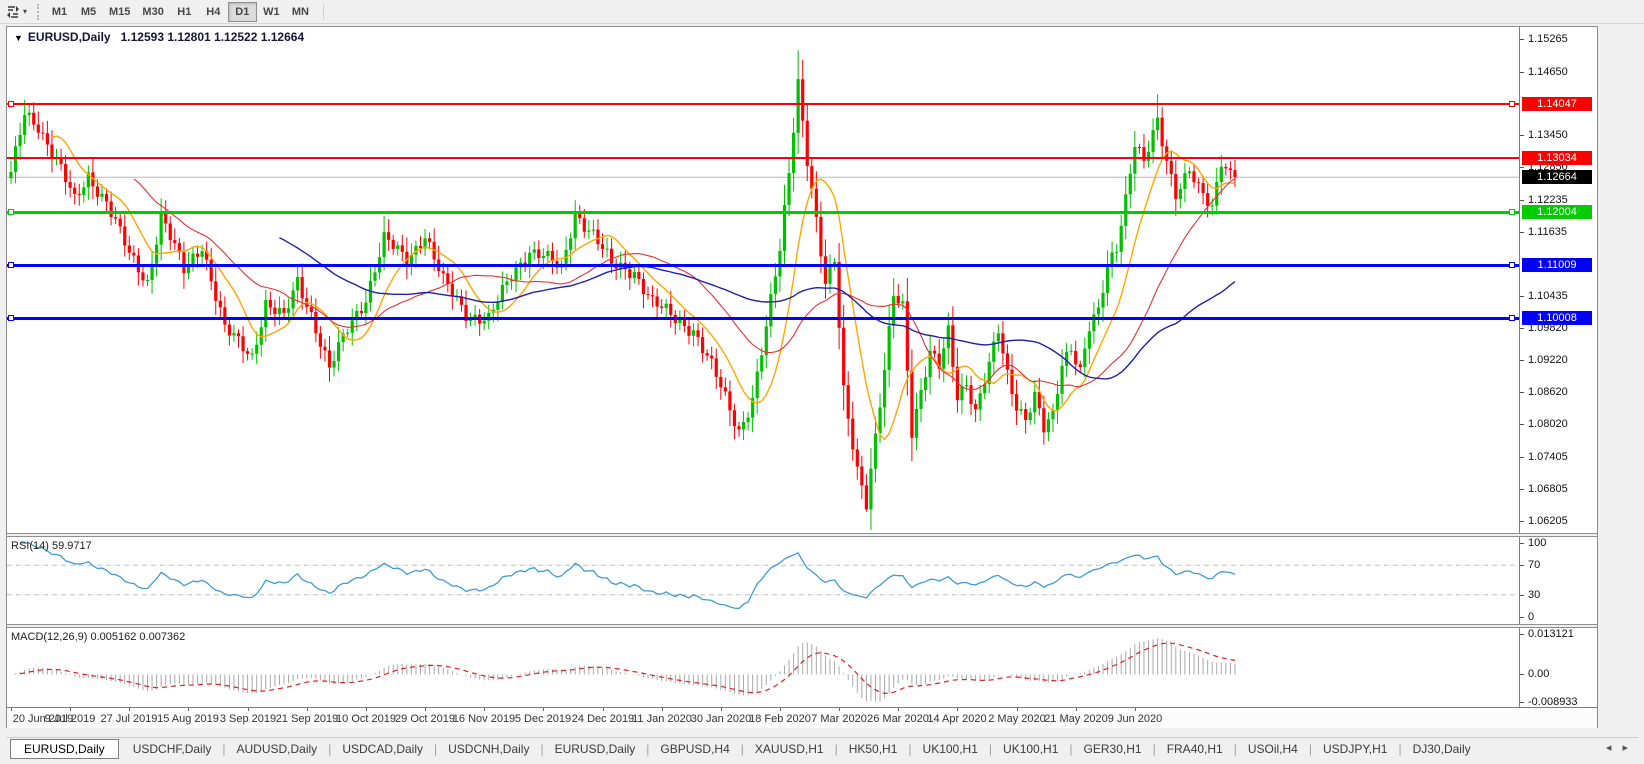 The height and width of the screenshot is (764, 1644). What do you see at coordinates (43, 719) in the screenshot?
I see `date-tick: 20 Jun 2019` at bounding box center [43, 719].